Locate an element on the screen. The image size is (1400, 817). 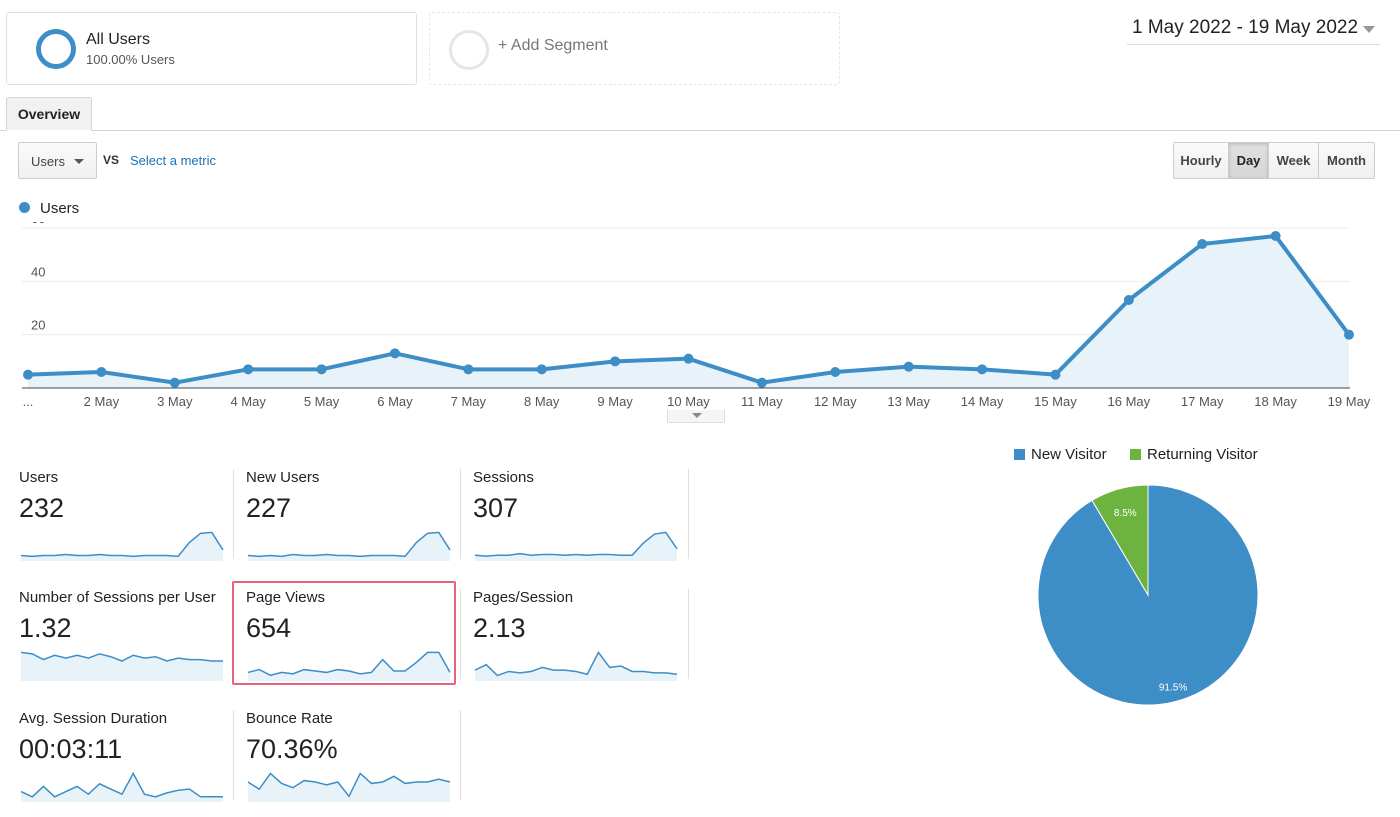
metric-card-page-views: Page Views 654 is located at coordinates (351, 635).